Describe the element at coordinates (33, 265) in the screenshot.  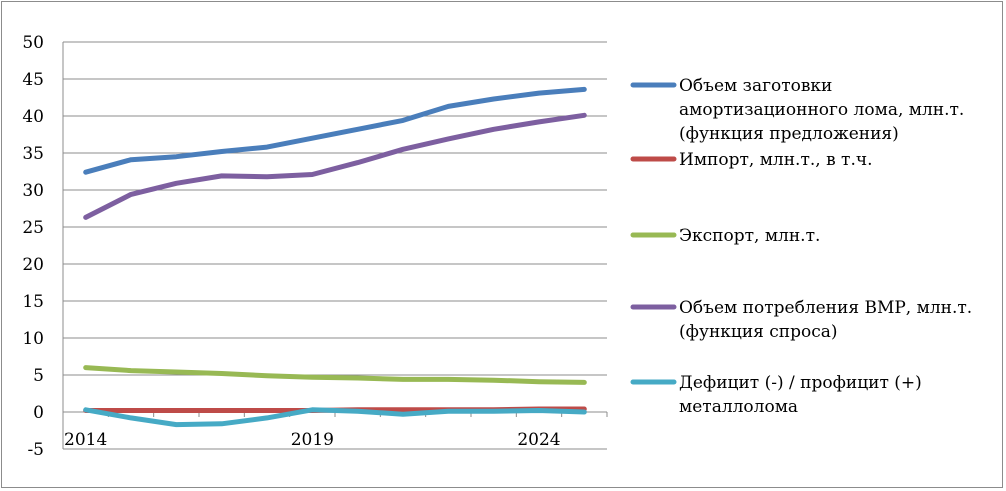
I see `y-tick-label: 20` at that location.